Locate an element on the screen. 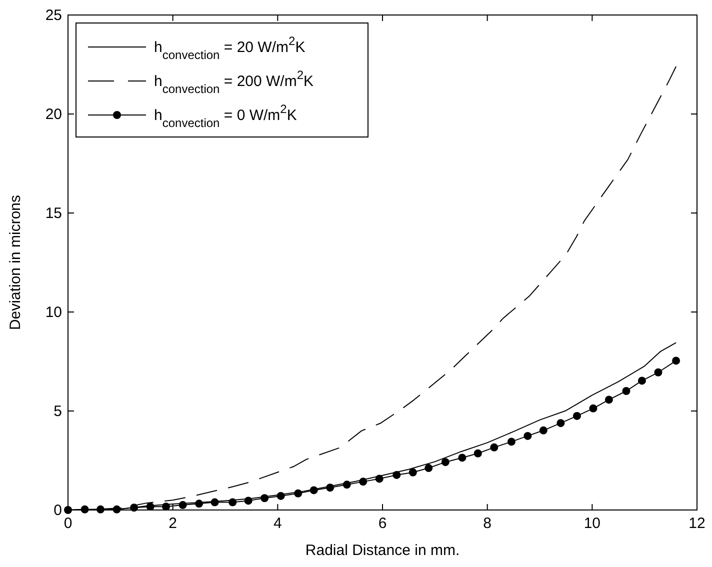 This screenshot has height=567, width=712. y-tick-label: 0 is located at coordinates (58, 510).